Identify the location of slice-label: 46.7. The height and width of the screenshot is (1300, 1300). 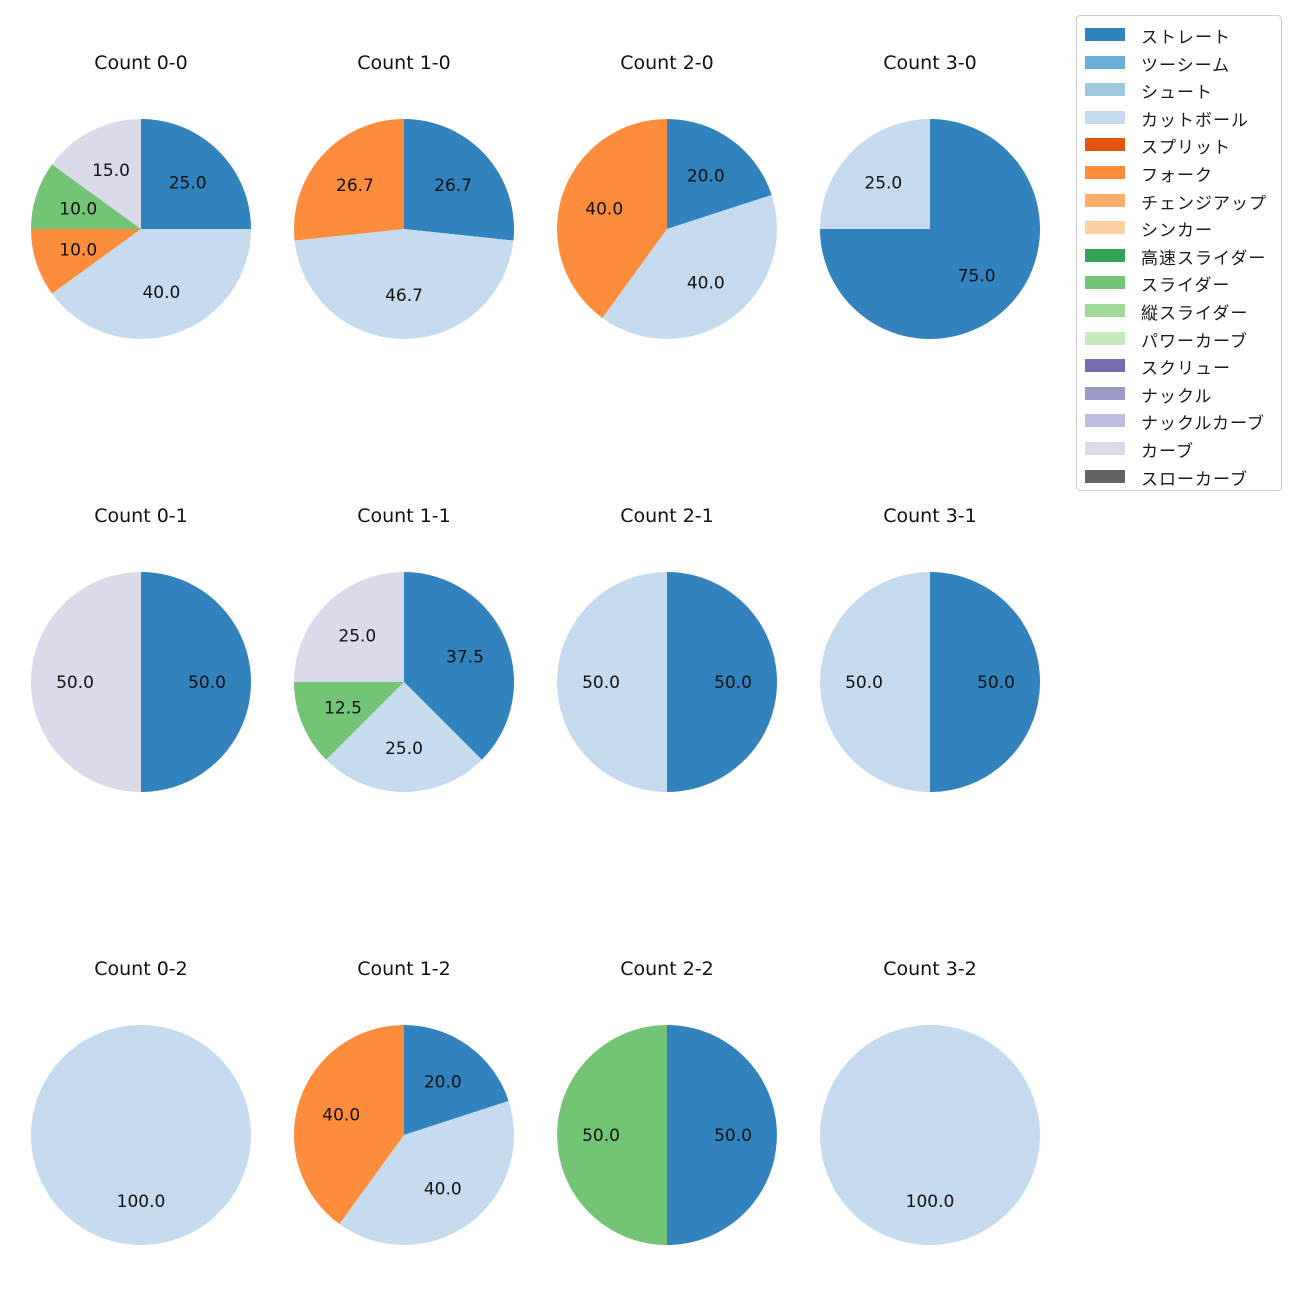
(404, 296).